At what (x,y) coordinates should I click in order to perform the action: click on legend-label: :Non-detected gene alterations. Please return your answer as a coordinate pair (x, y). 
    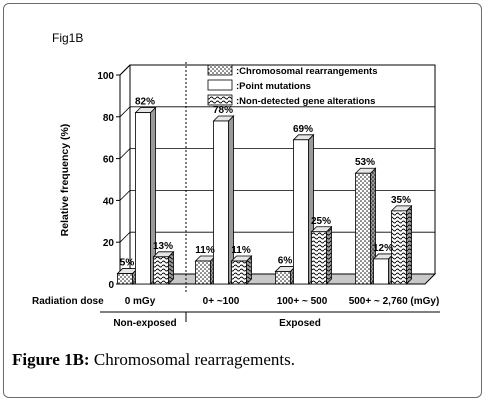
    Looking at the image, I should click on (305, 101).